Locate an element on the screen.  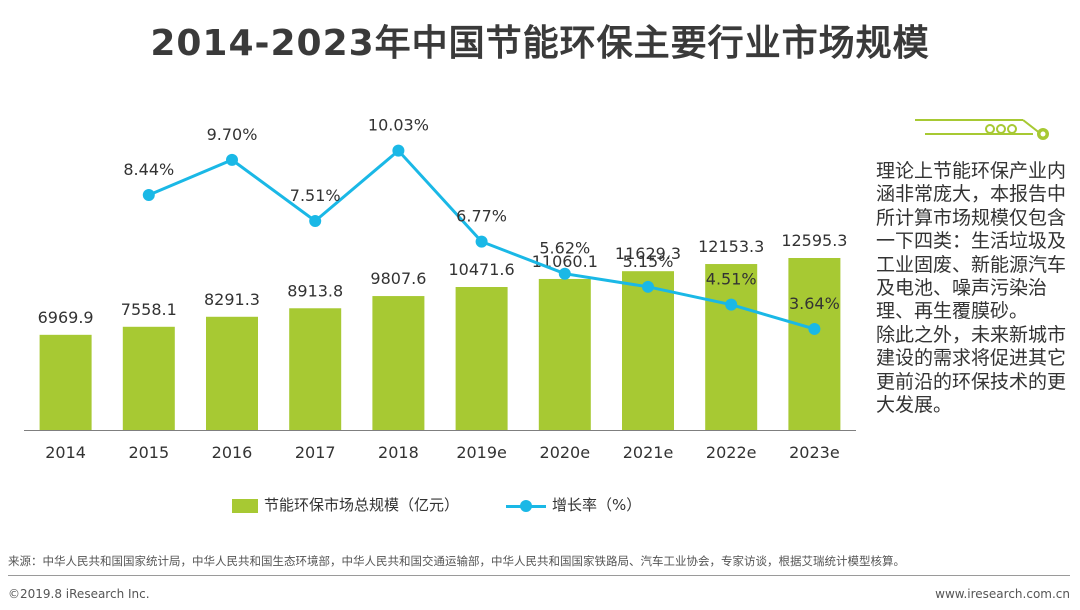
legend-item-growth-rate: 增长率（%） is located at coordinates (573, 504).